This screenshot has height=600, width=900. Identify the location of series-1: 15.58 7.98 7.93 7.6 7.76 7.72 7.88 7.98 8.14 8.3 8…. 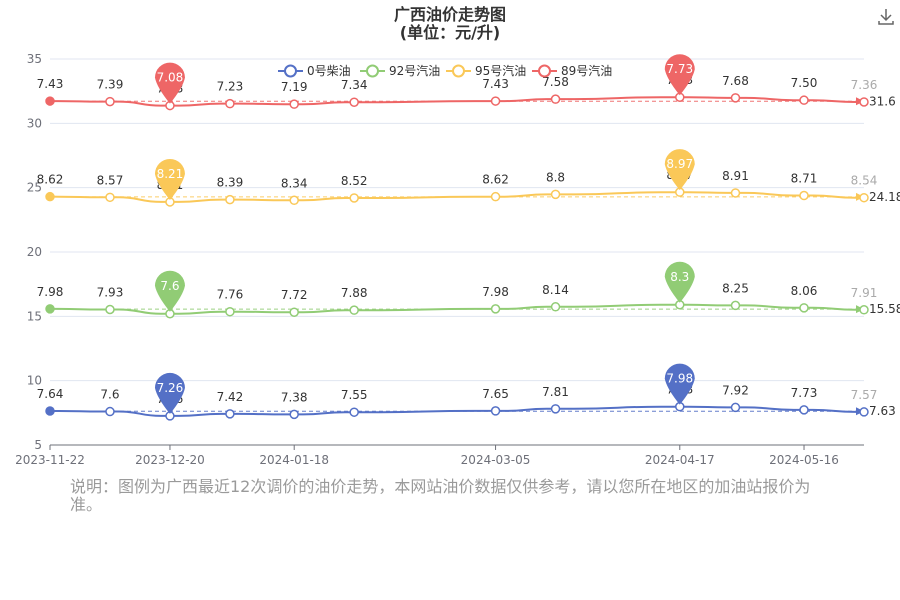
(468, 290).